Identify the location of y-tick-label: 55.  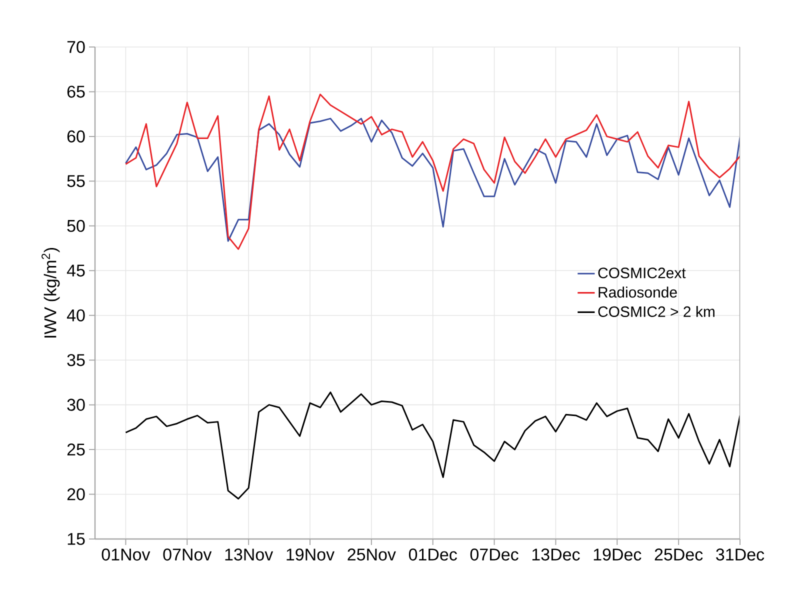
(76, 181).